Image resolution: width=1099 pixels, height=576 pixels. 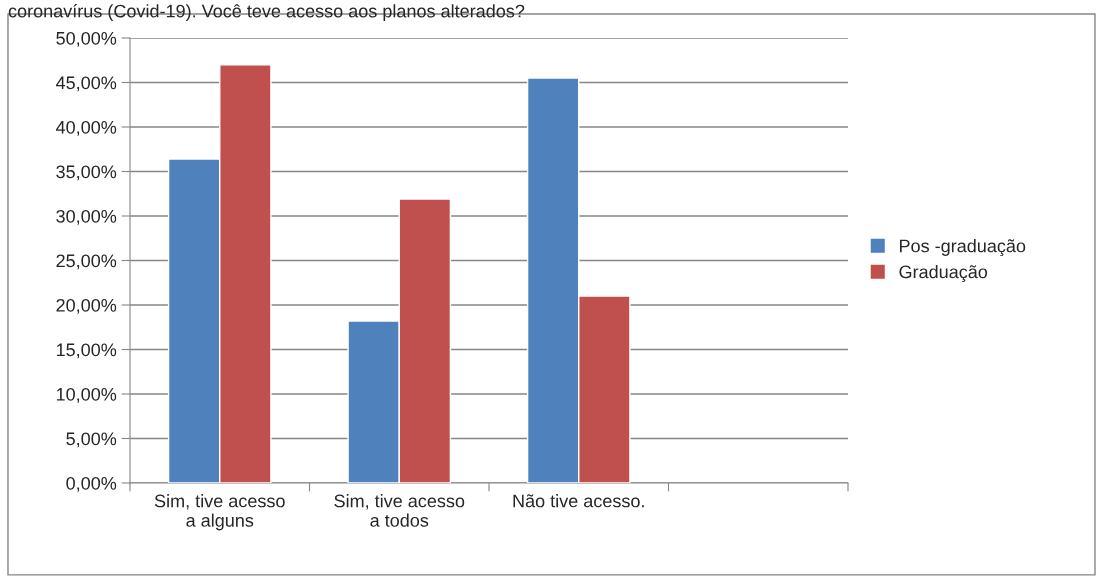 What do you see at coordinates (86, 39) in the screenshot?
I see `y-tick-label: 50,00%` at bounding box center [86, 39].